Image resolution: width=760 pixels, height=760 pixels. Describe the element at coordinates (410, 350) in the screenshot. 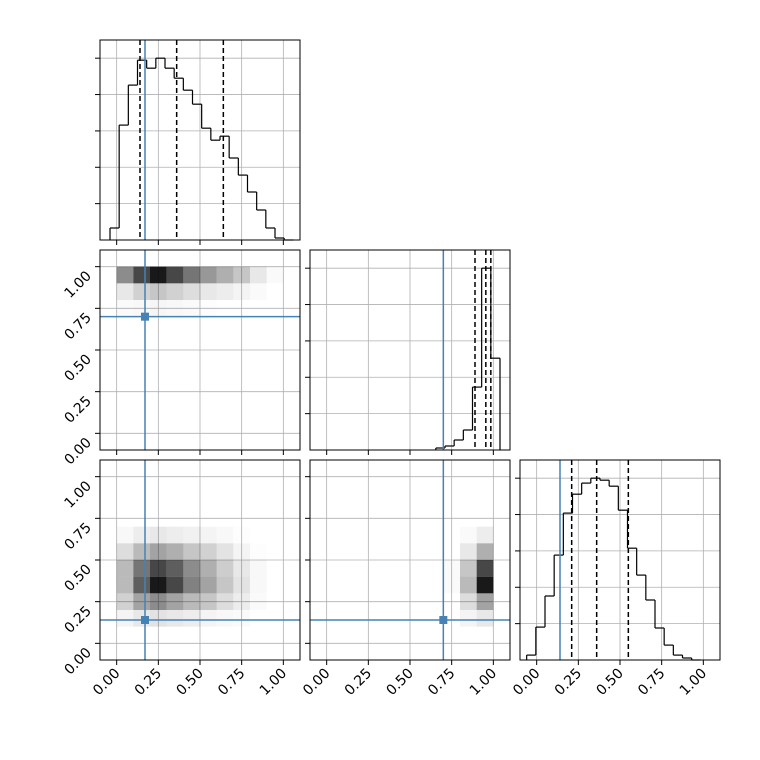

I see `panel-frame` at that location.